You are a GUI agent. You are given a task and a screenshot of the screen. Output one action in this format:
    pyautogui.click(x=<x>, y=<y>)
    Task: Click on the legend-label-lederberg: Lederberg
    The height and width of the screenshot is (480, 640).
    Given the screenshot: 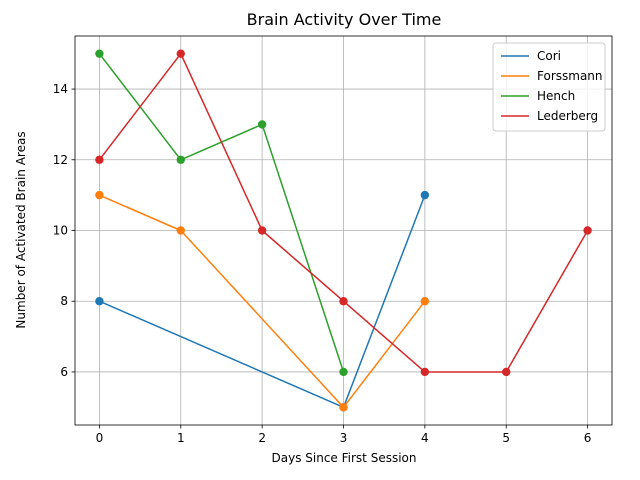 What is the action you would take?
    pyautogui.click(x=567, y=116)
    